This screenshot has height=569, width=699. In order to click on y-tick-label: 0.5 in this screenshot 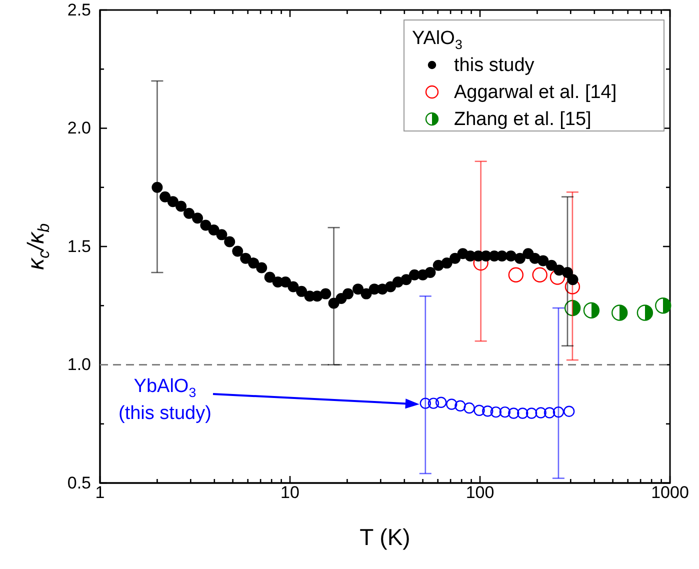, I will do `click(79, 482)`.